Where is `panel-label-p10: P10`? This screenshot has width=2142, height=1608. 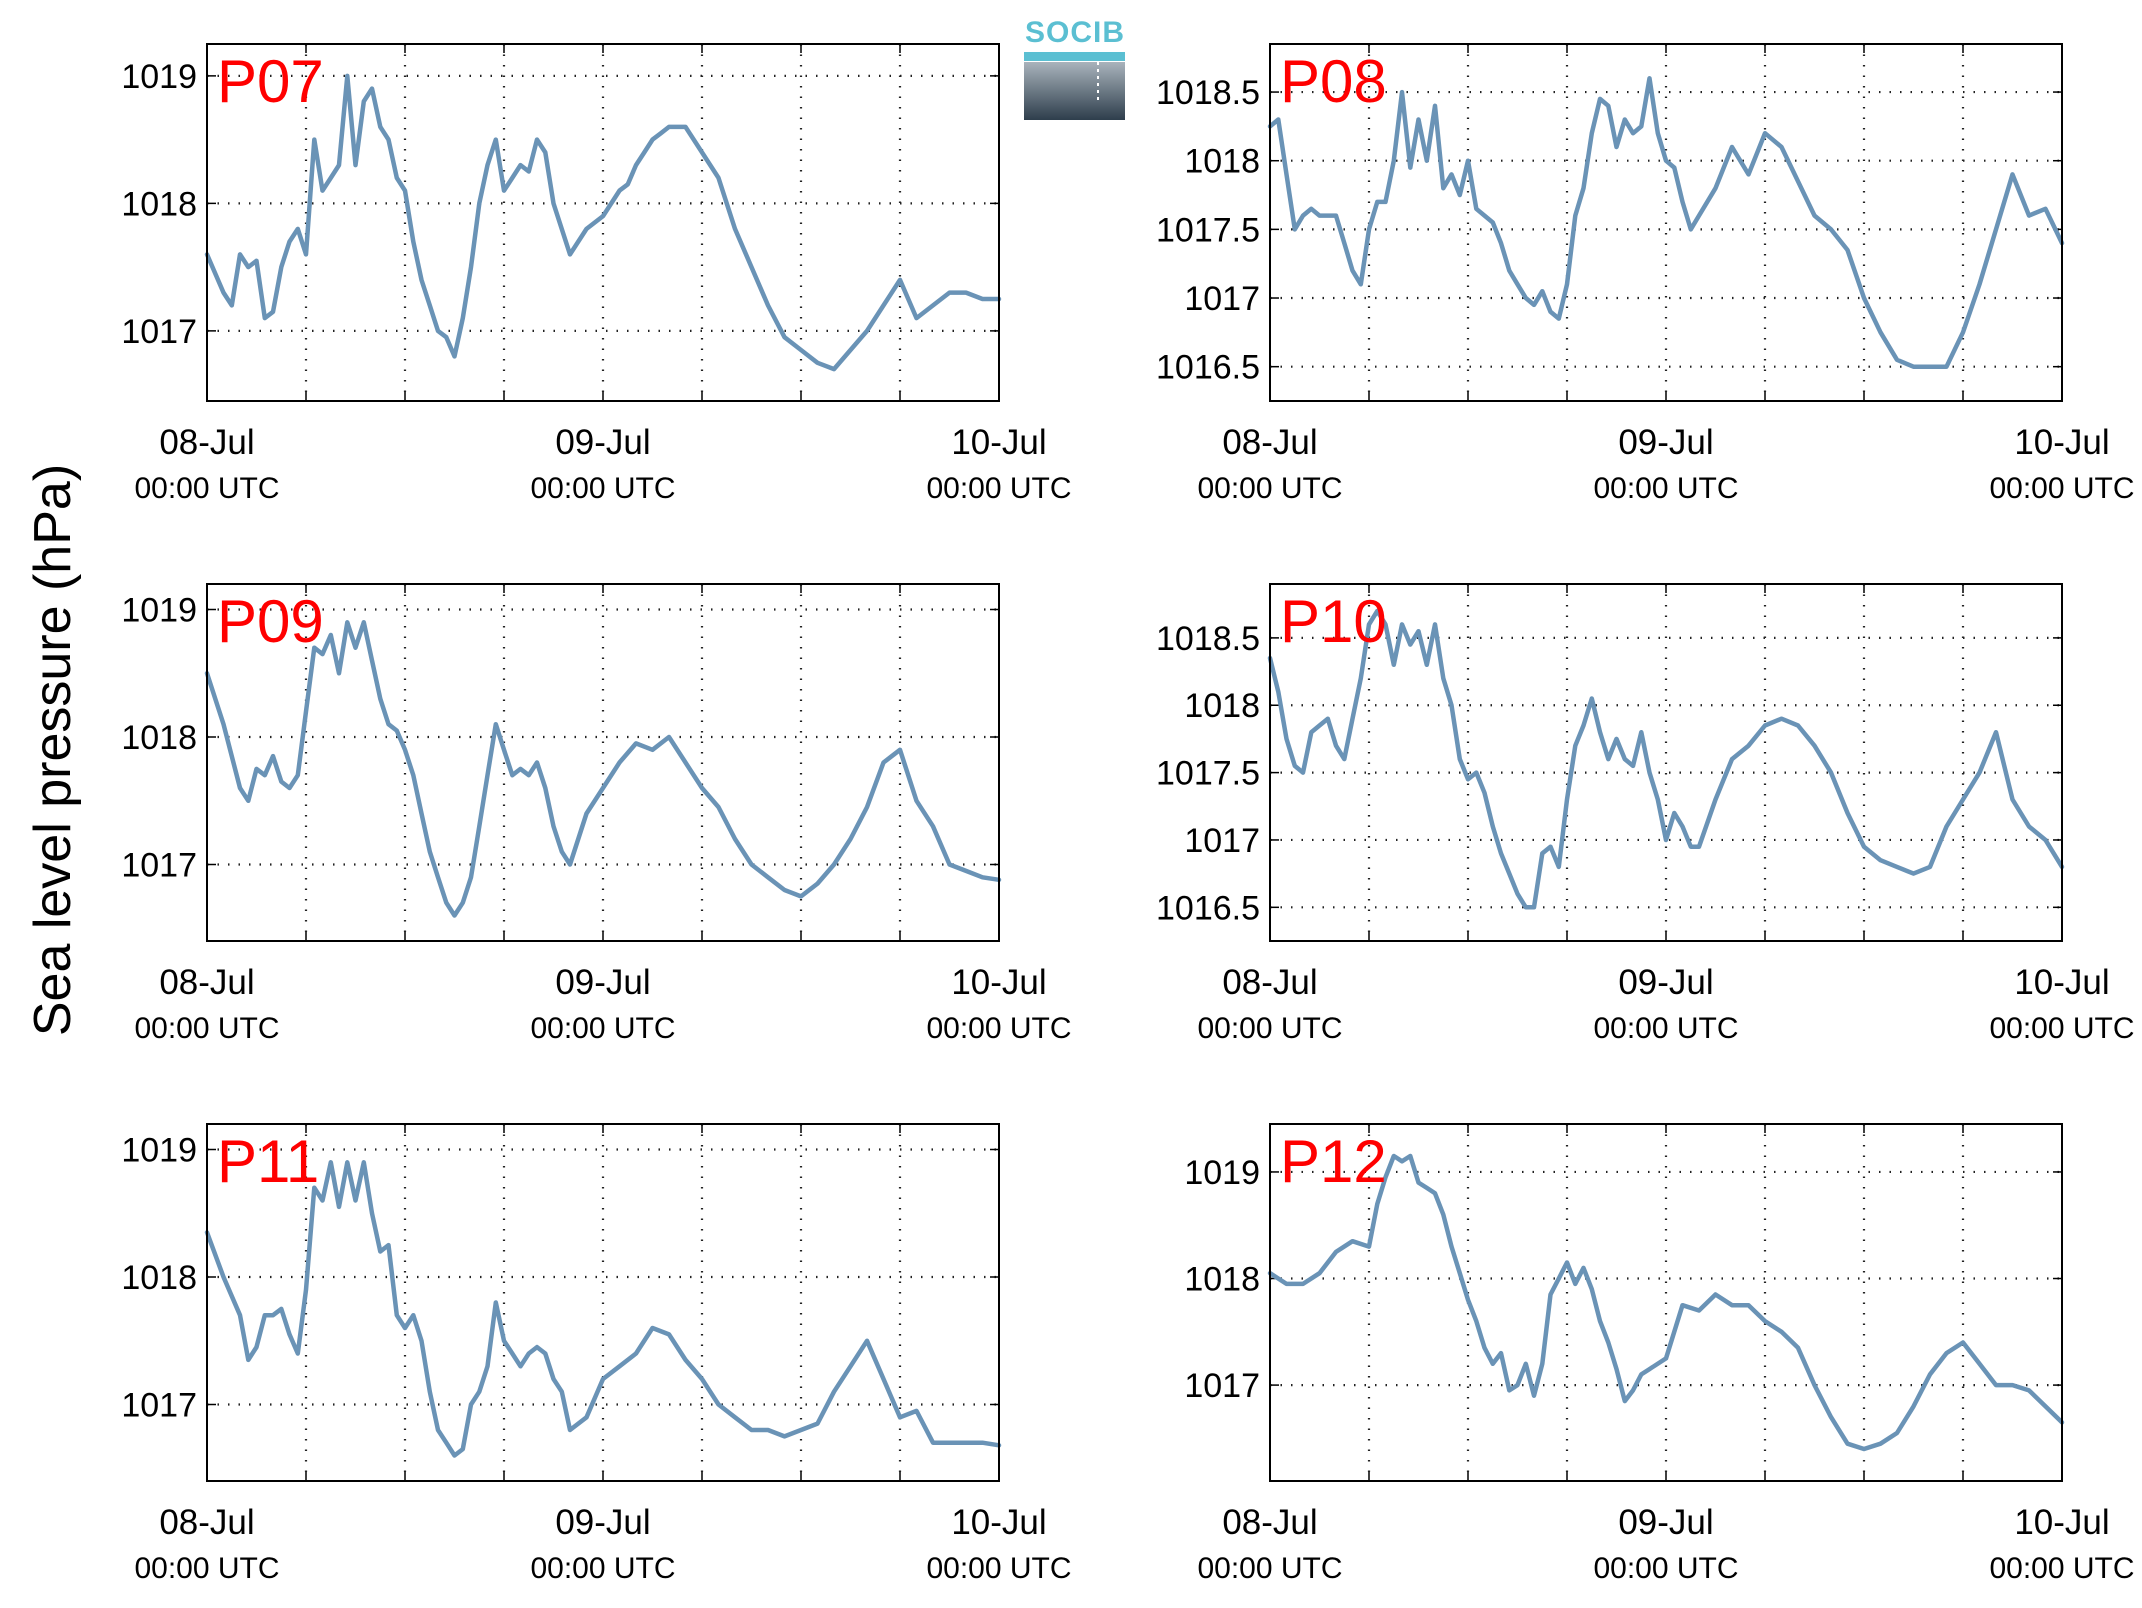
panel-label-p10: P10 is located at coordinates (1333, 621).